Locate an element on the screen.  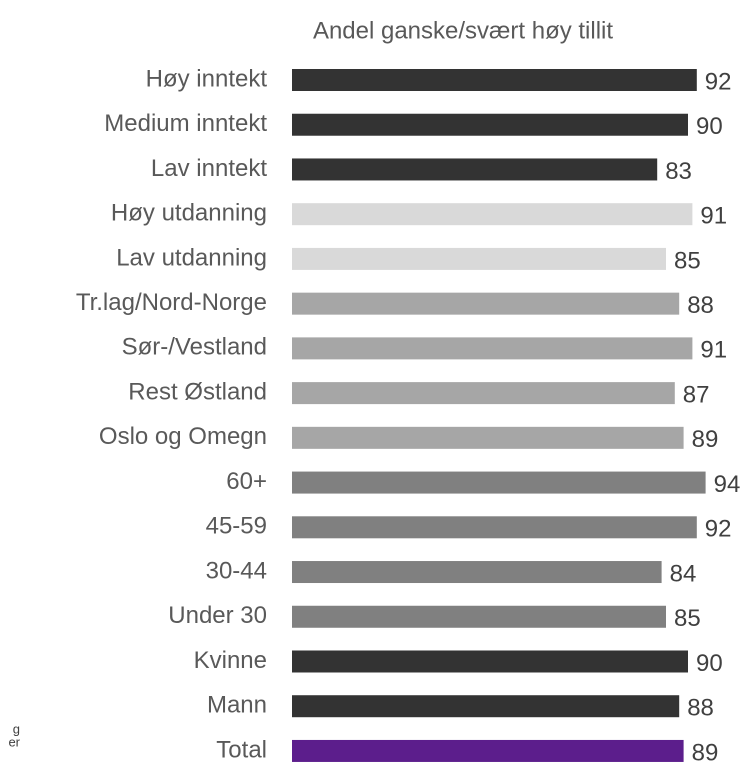
category-label: 45-59 is located at coordinates (236, 526).